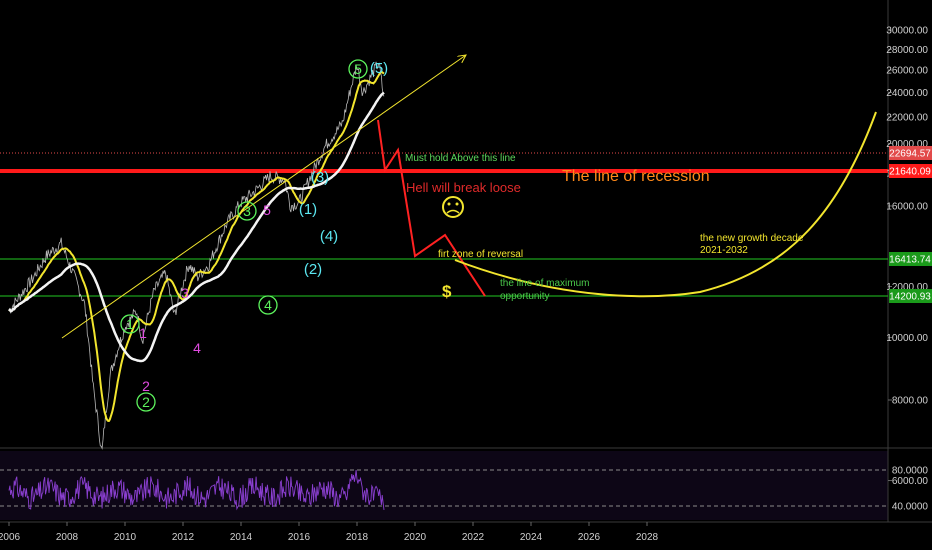 The width and height of the screenshot is (932, 550). Describe the element at coordinates (125, 537) in the screenshot. I see `x-axis-tick-label: 2010` at that location.